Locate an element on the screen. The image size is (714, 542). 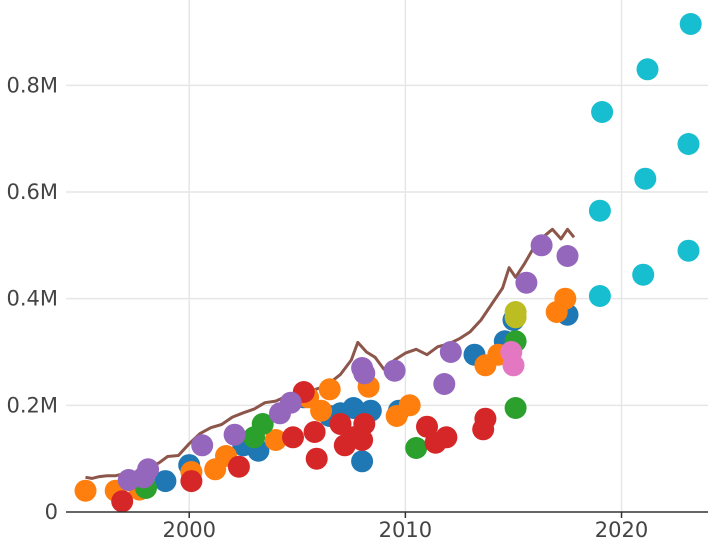
x-tick-label: 2020 is located at coordinates (621, 530).